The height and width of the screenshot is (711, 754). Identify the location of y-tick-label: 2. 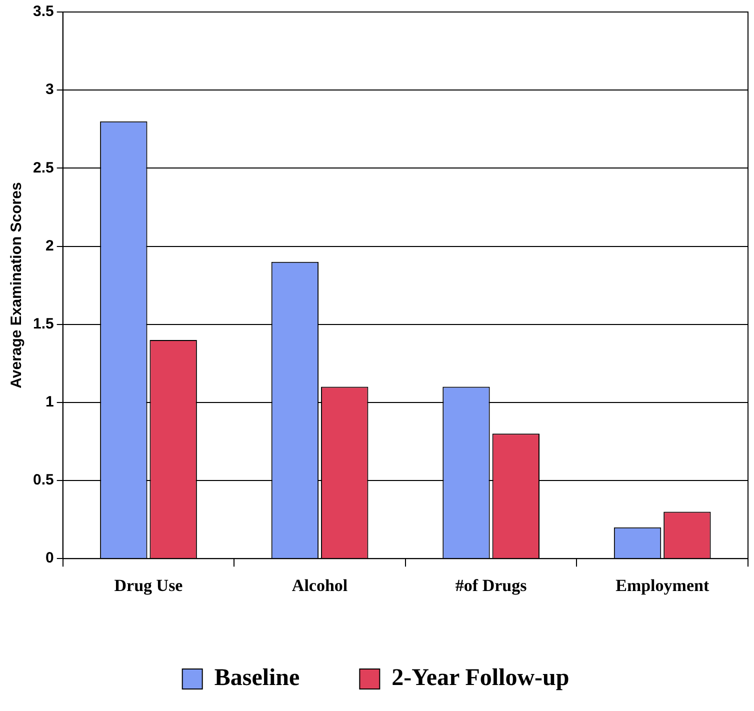
(50, 245).